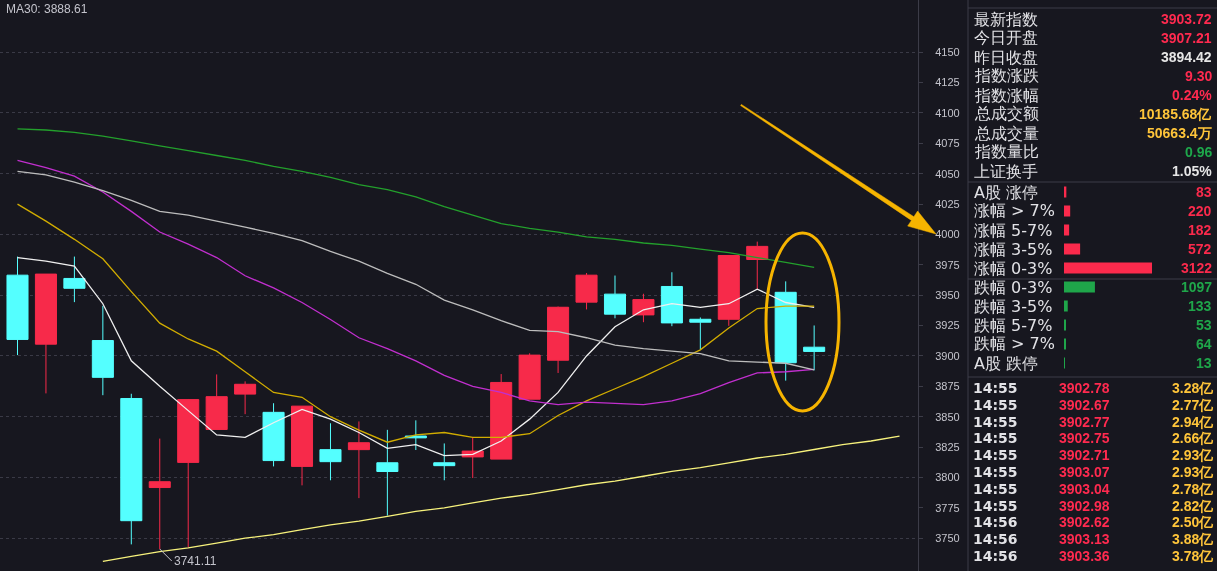  What do you see at coordinates (1193, 489) in the screenshot?
I see `data-label: 2.78亿` at bounding box center [1193, 489].